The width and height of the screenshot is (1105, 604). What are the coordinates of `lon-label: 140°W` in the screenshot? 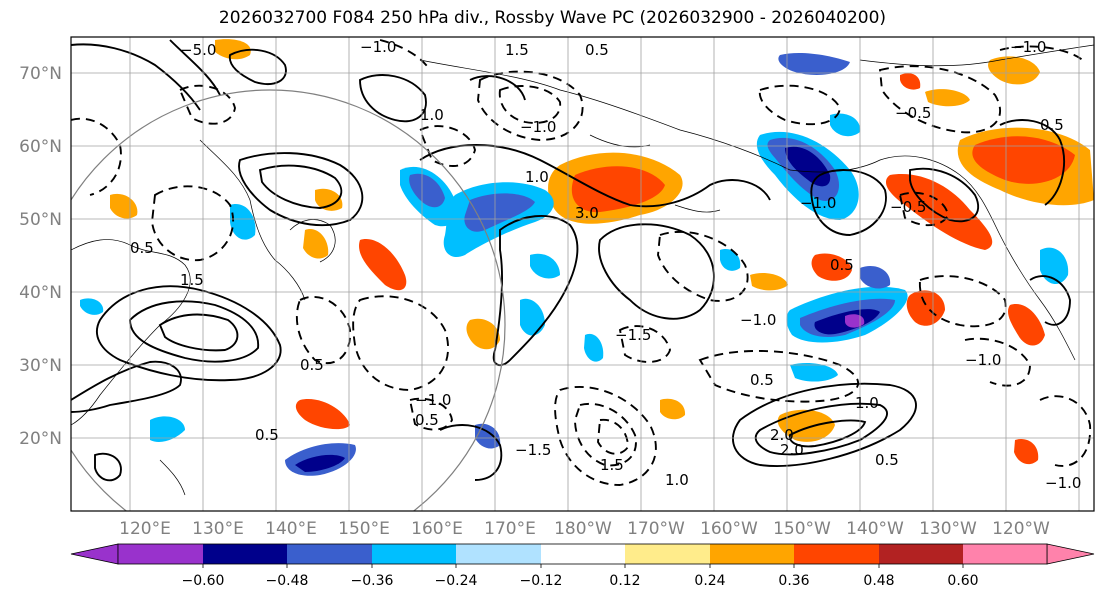 It's located at (875, 529).